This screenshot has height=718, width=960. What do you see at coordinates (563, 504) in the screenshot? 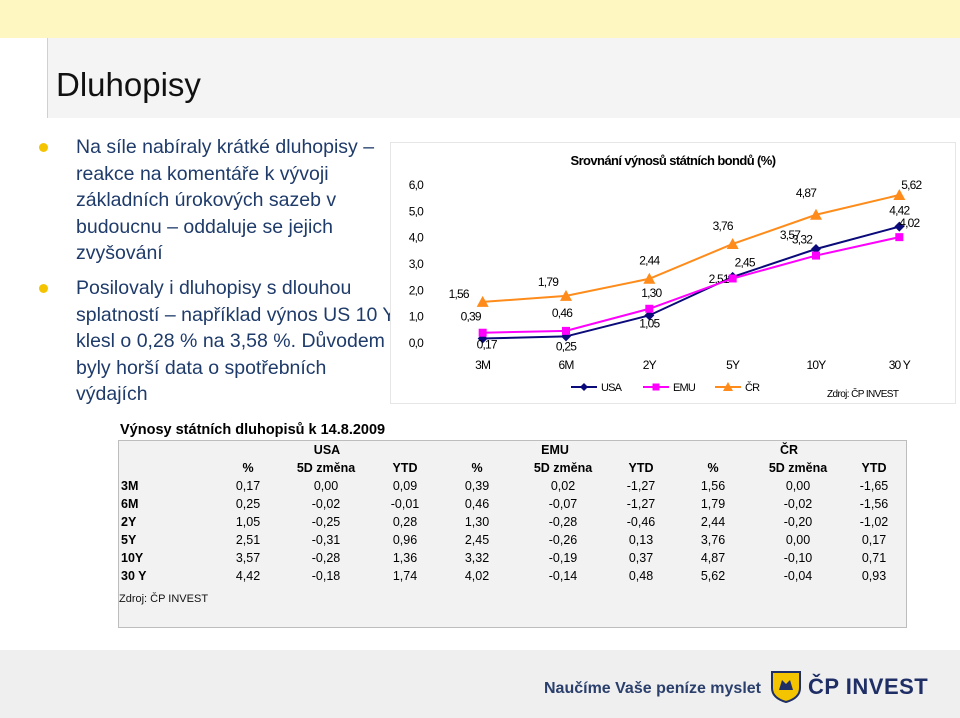
I see `table-cell: -0,07` at bounding box center [563, 504].